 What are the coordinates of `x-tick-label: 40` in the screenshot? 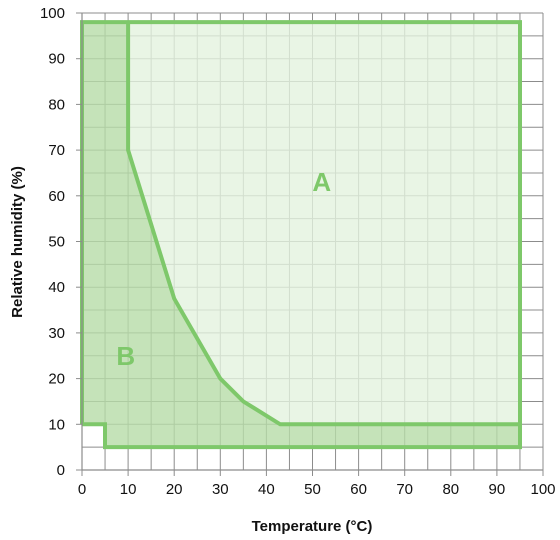 It's located at (266, 489).